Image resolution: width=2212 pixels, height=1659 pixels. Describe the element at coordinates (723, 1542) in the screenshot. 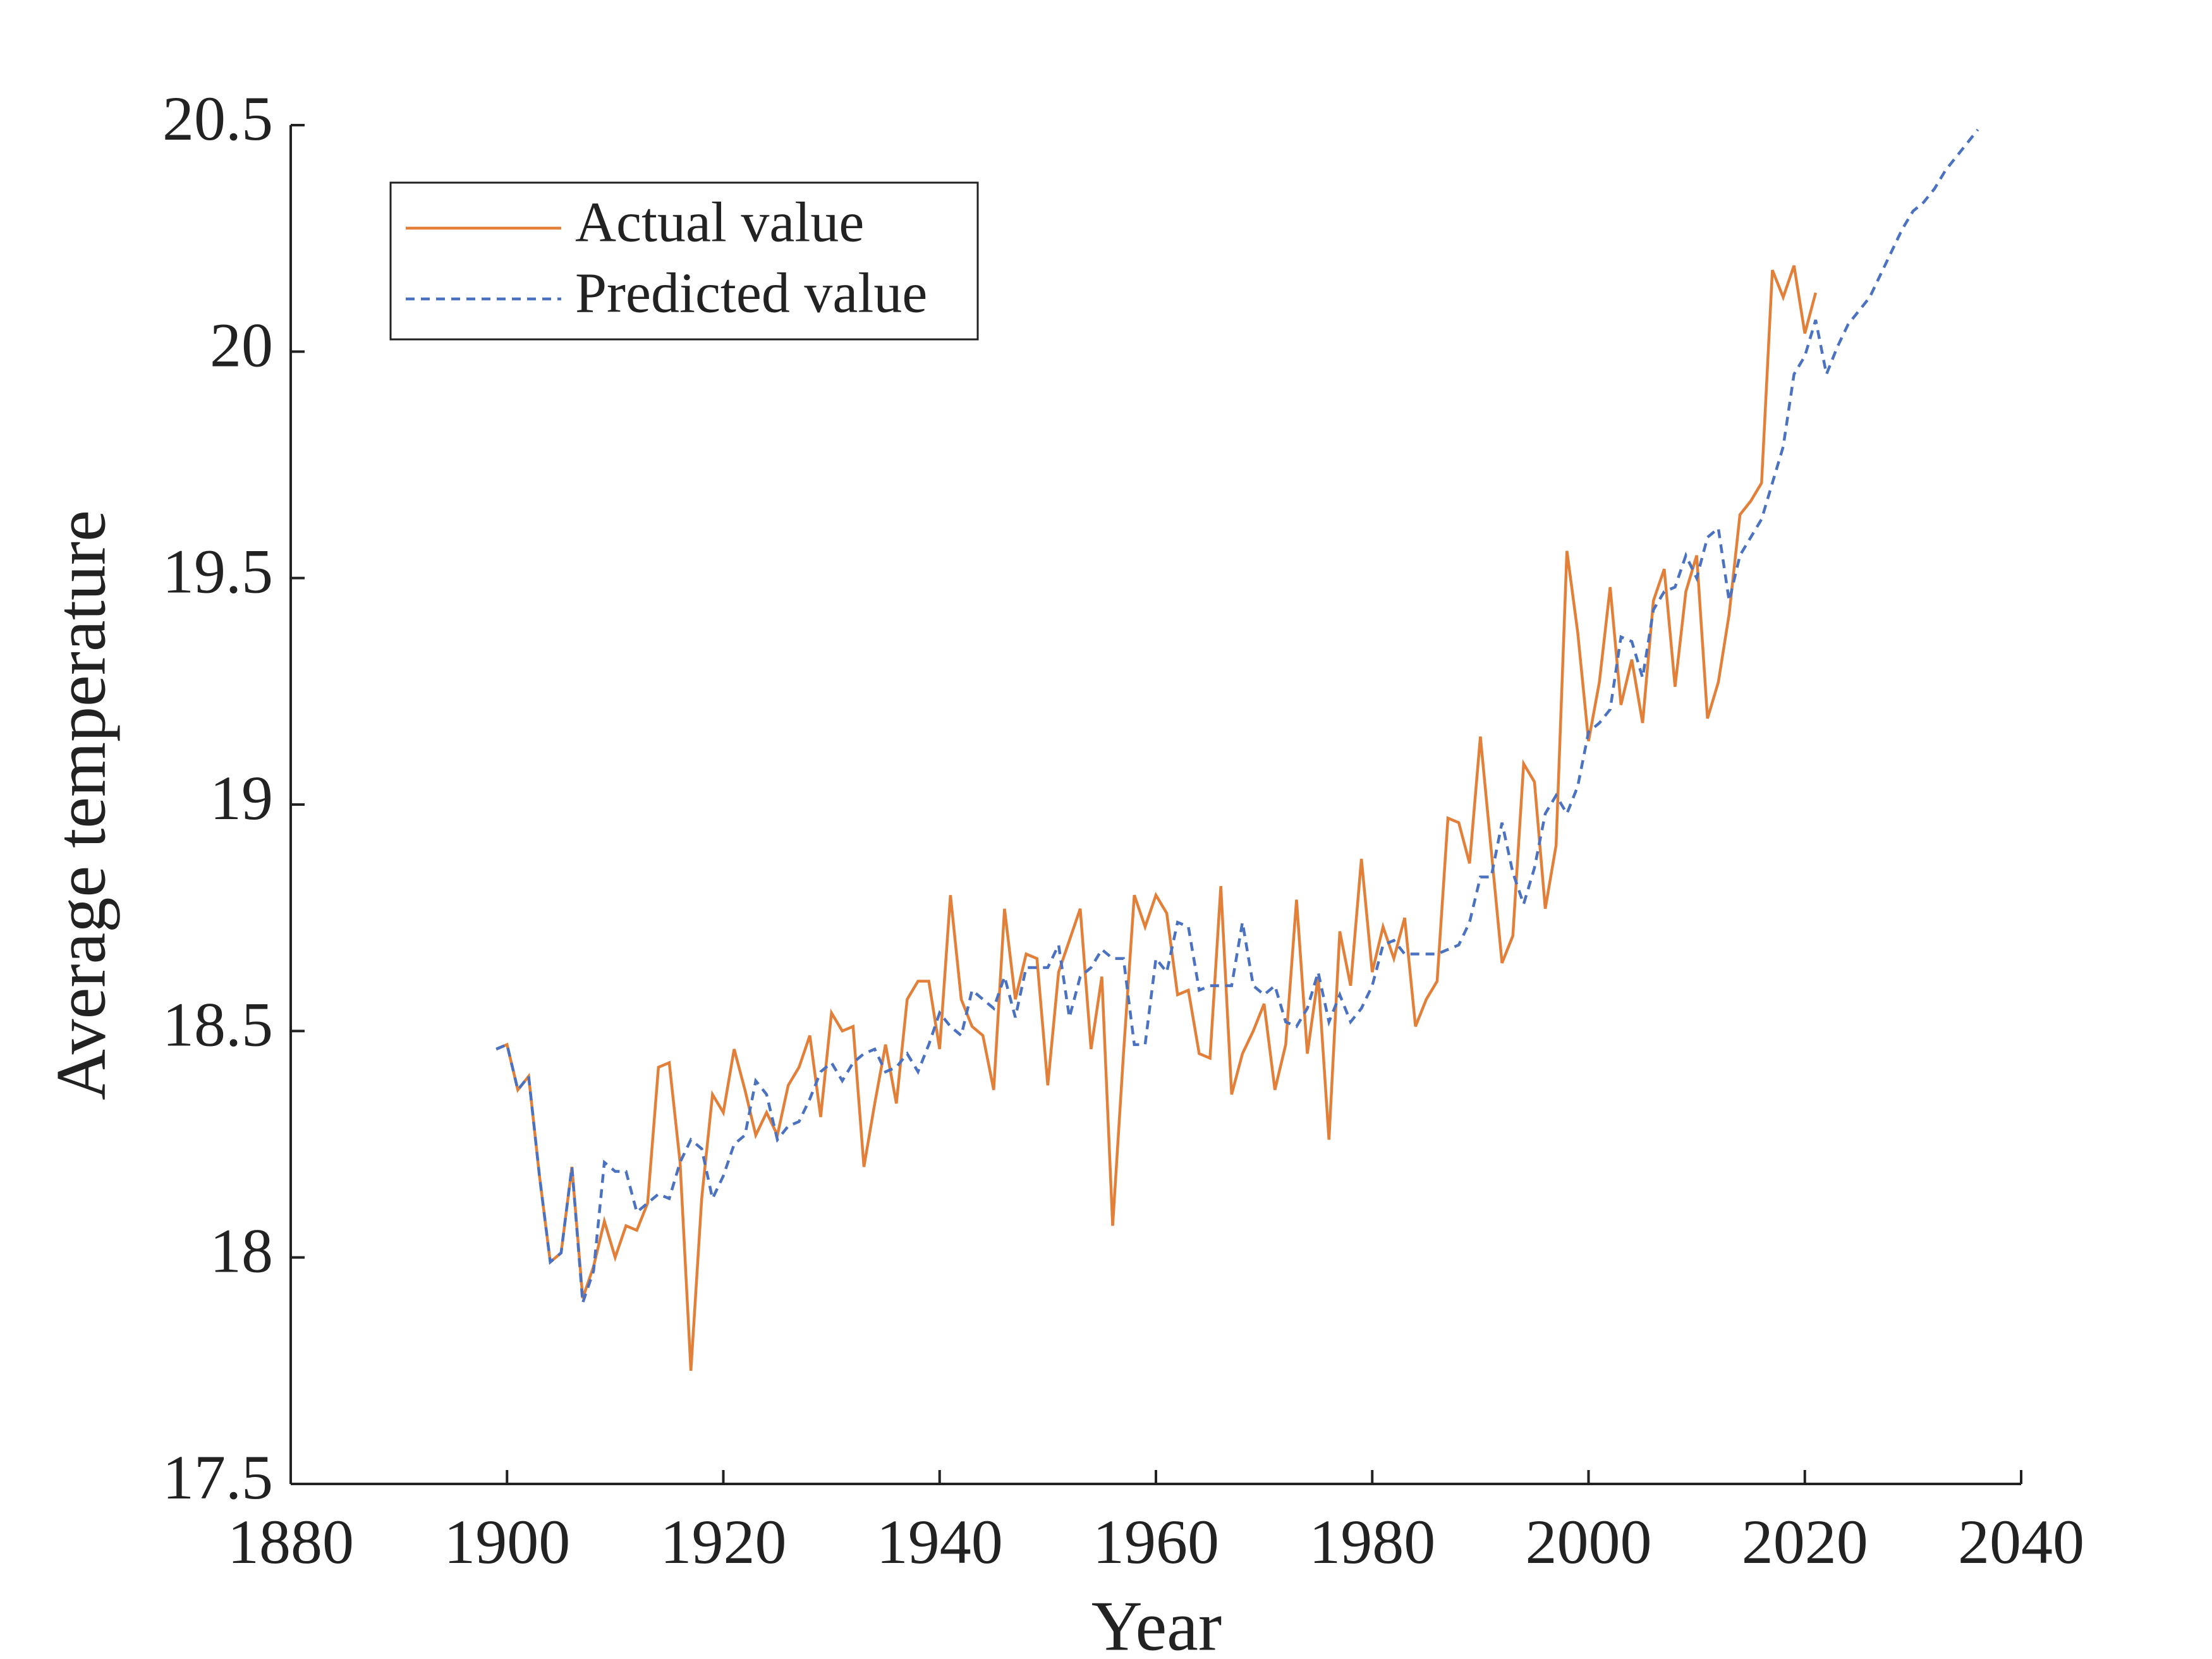

I see `x-tick-label: 1920` at that location.